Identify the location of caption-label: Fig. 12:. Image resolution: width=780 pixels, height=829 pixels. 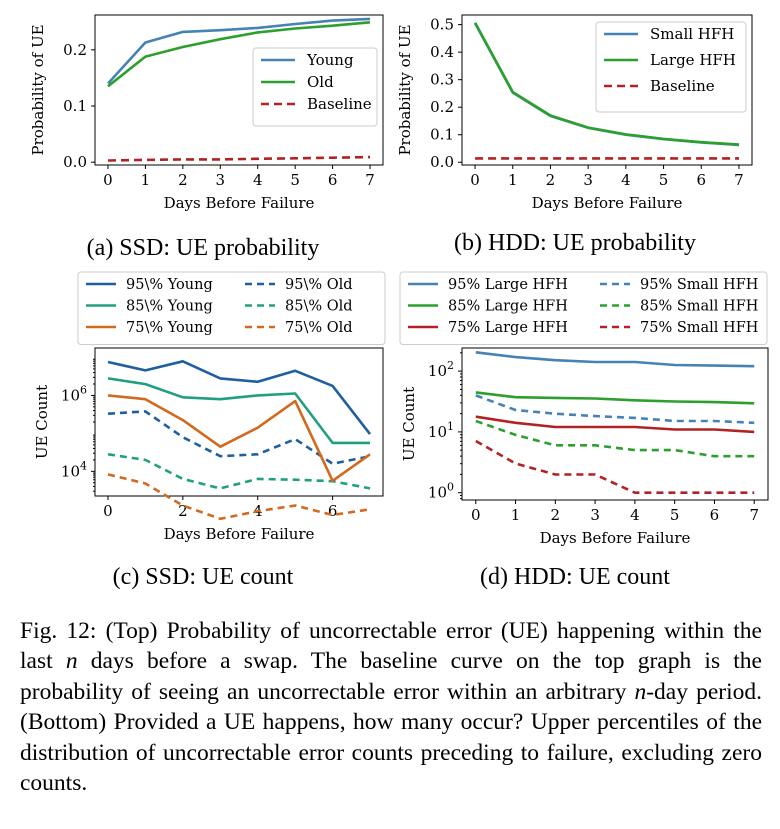
(58, 631).